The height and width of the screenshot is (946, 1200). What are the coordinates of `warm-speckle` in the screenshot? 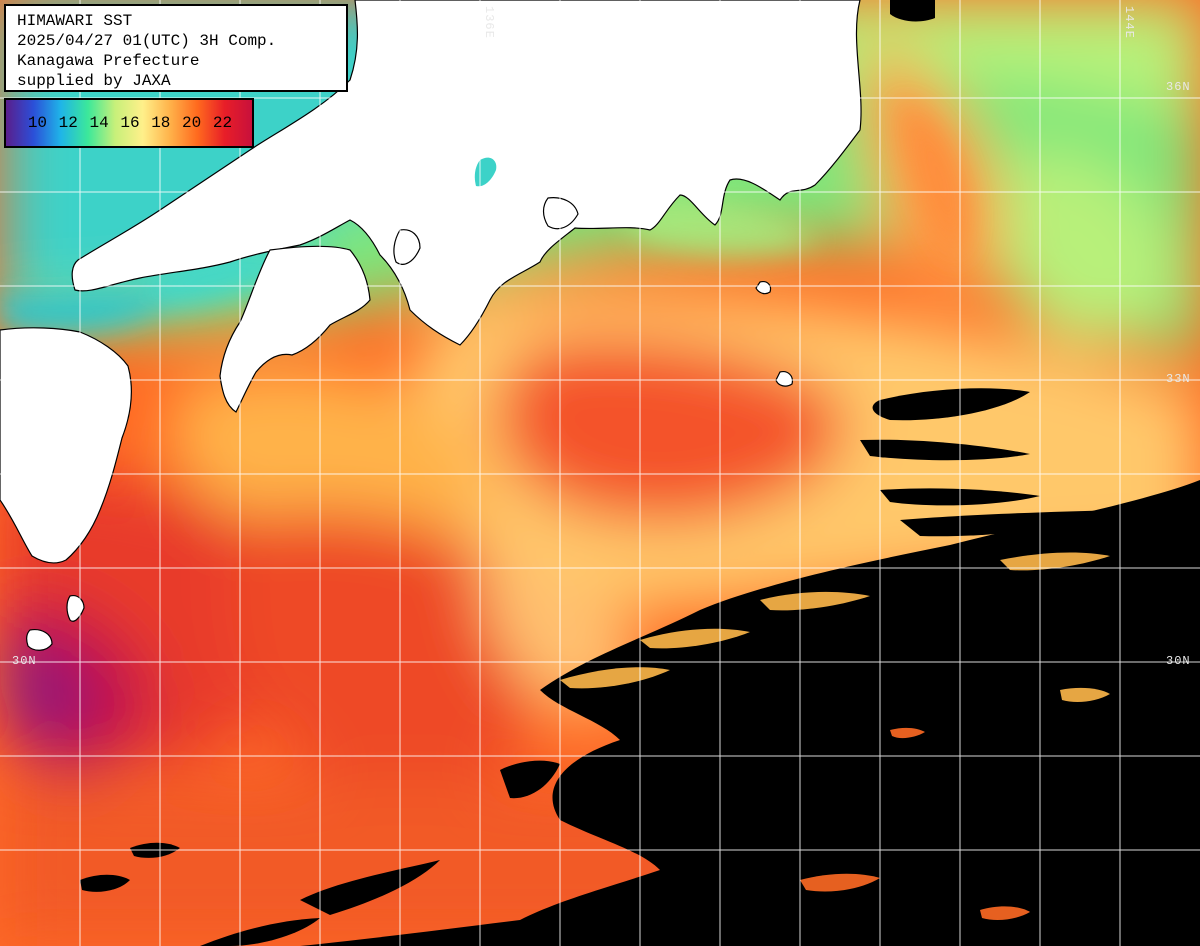 It's located at (915, 823).